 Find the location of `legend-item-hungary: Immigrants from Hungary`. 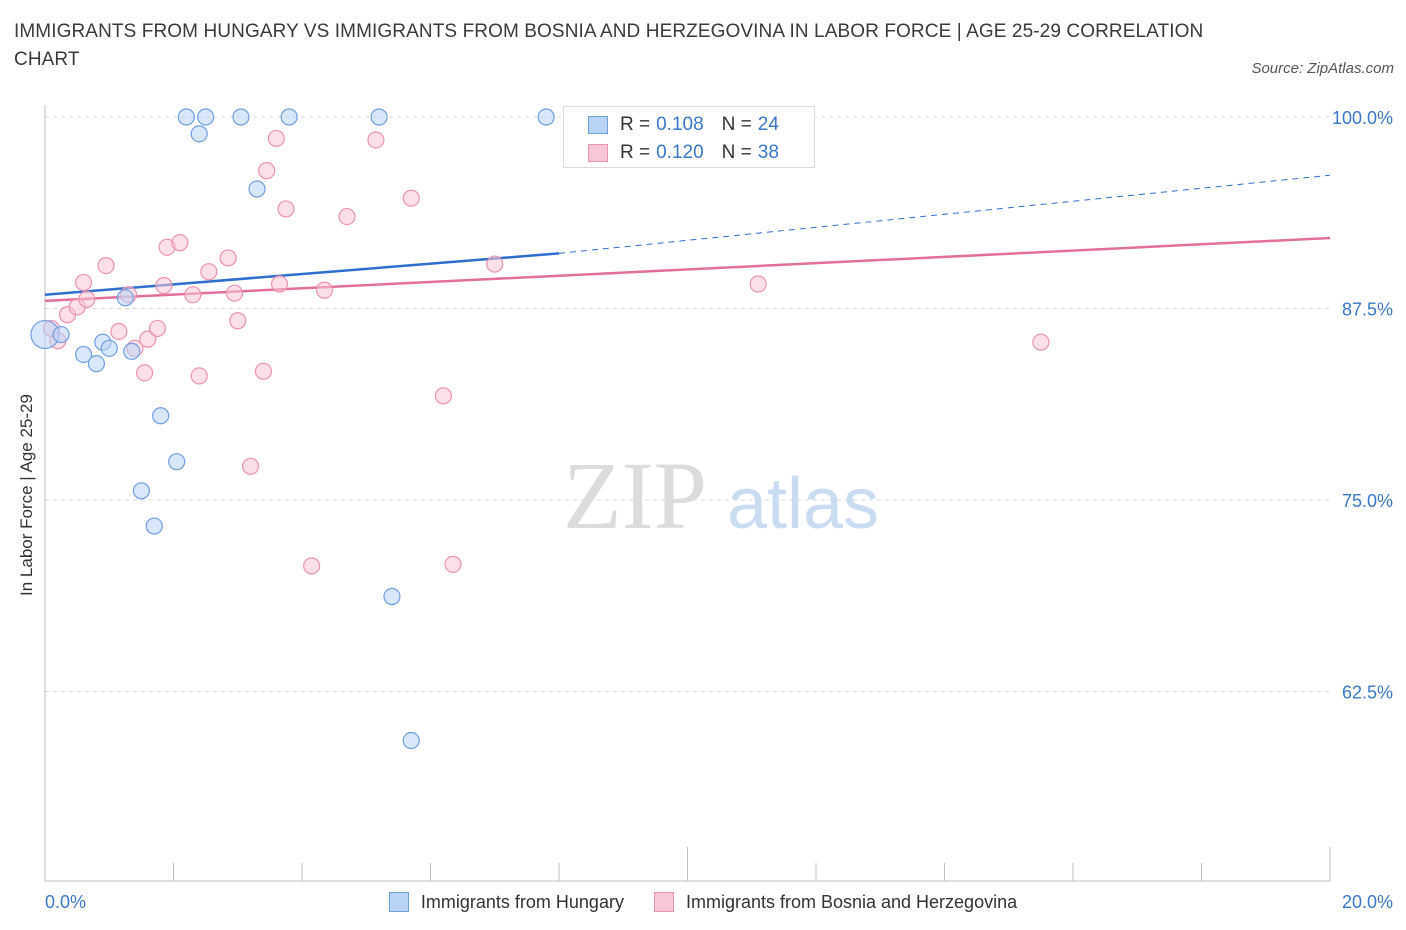

legend-item-hungary: Immigrants from Hungary is located at coordinates (506, 902).